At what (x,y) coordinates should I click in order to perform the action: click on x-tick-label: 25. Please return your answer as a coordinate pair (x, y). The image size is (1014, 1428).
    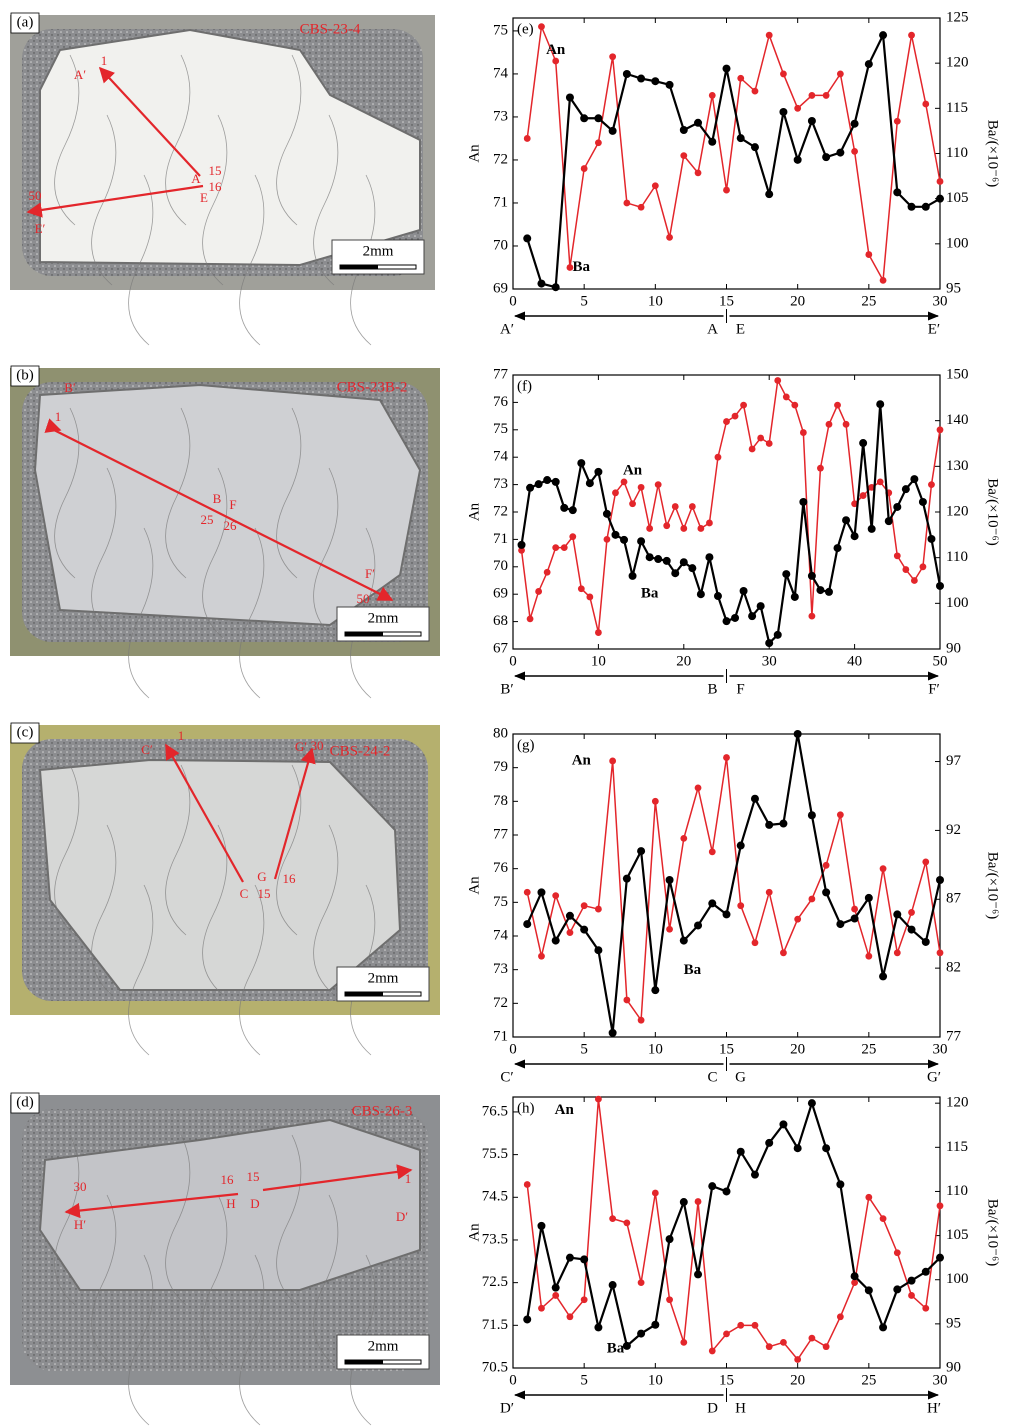
    Looking at the image, I should click on (868, 1380).